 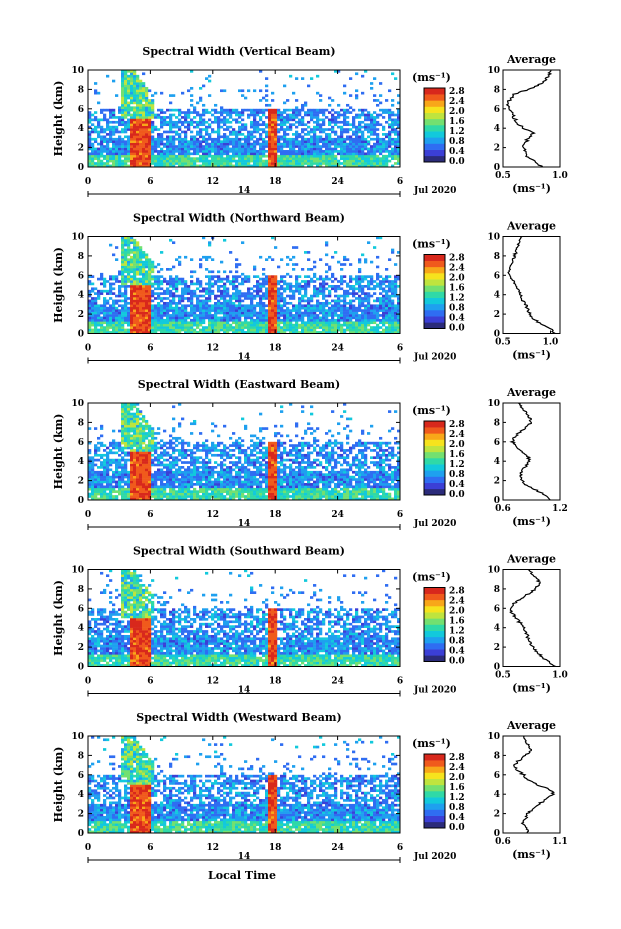 I want to click on colorbar-frame, so click(x=434, y=291).